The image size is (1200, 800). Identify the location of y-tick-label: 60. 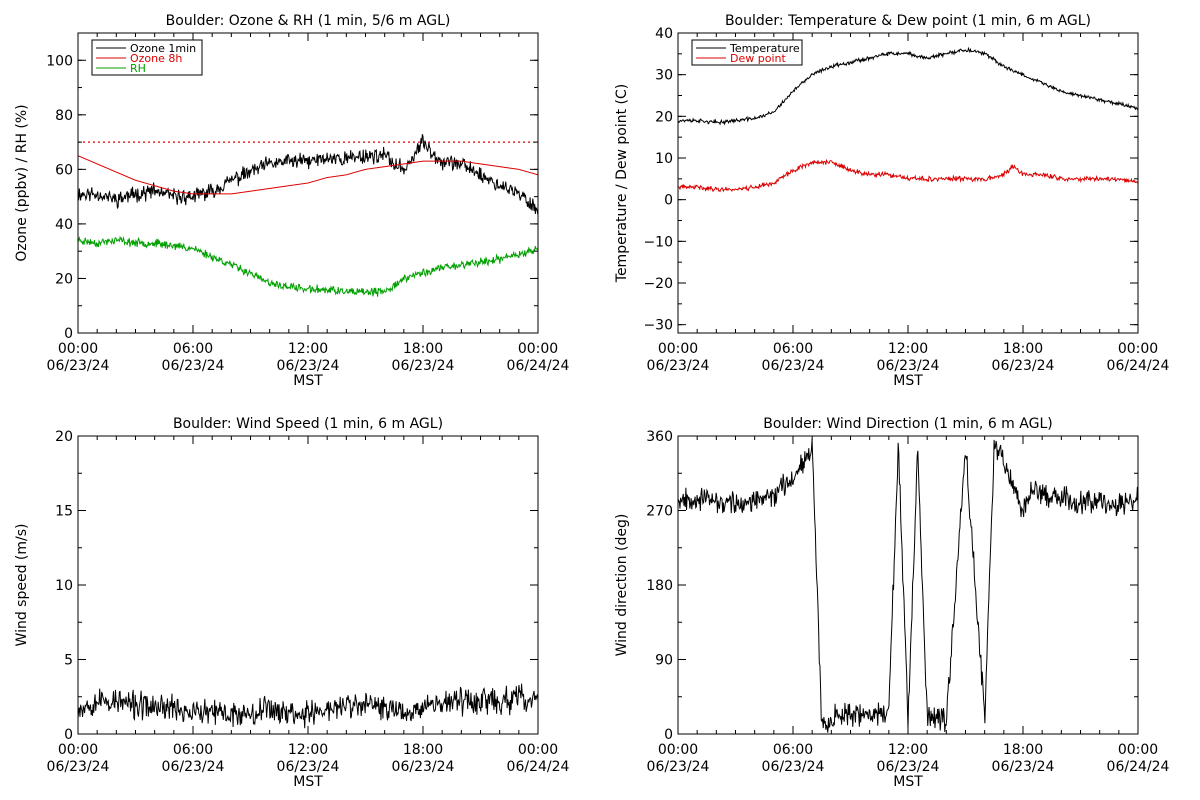
(64, 170).